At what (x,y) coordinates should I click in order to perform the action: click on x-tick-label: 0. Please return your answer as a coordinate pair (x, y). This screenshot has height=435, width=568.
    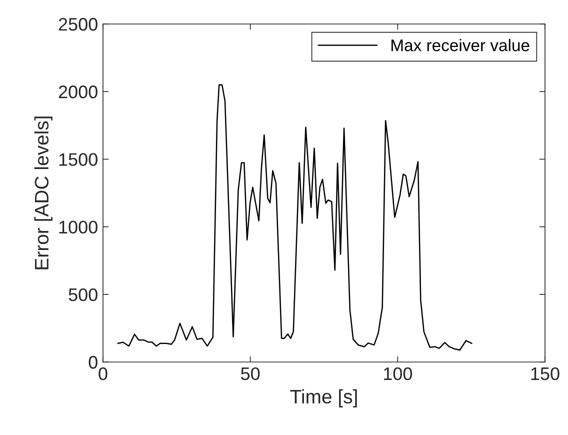
    Looking at the image, I should click on (103, 373).